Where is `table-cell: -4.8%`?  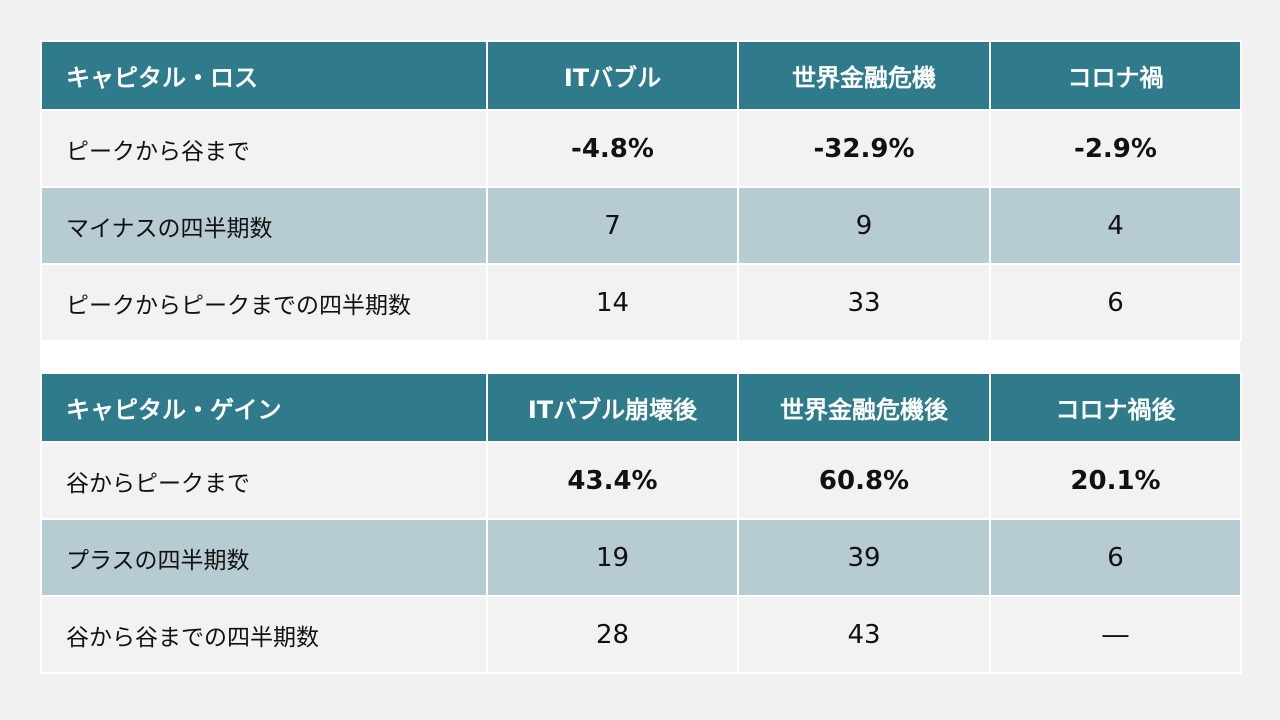 table-cell: -4.8% is located at coordinates (612, 148).